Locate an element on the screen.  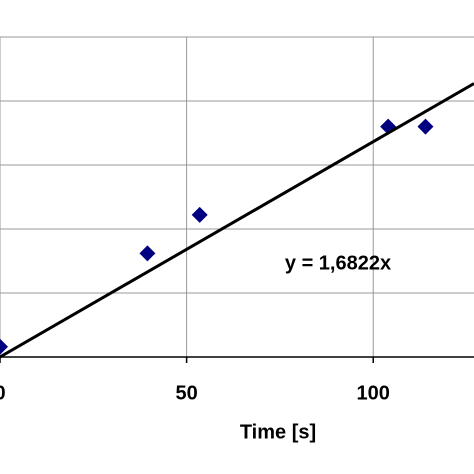
x-axis-label: Time [s] is located at coordinates (278, 432).